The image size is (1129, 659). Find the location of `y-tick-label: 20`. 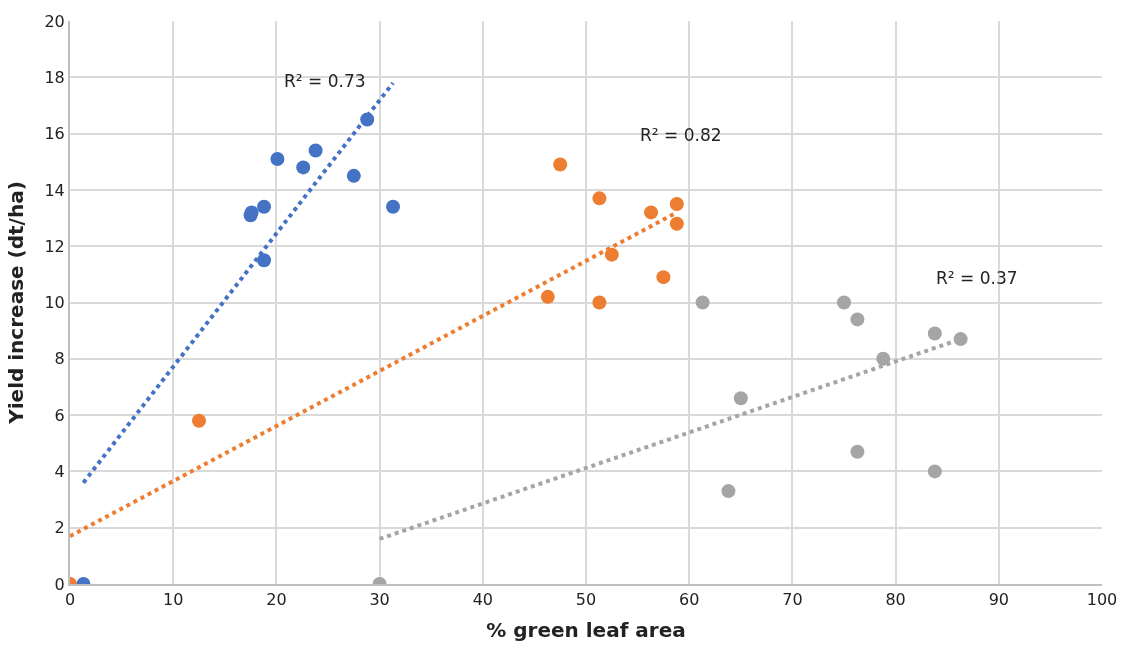

y-tick-label: 20 is located at coordinates (54, 21).